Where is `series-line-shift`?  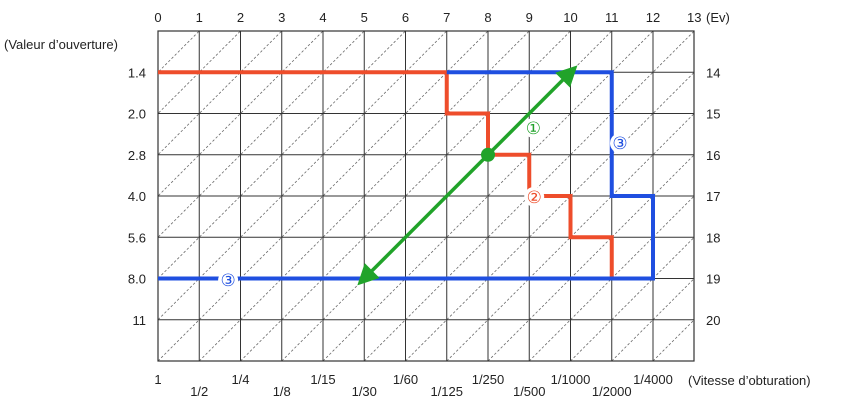
series-line-shift is located at coordinates (467, 175).